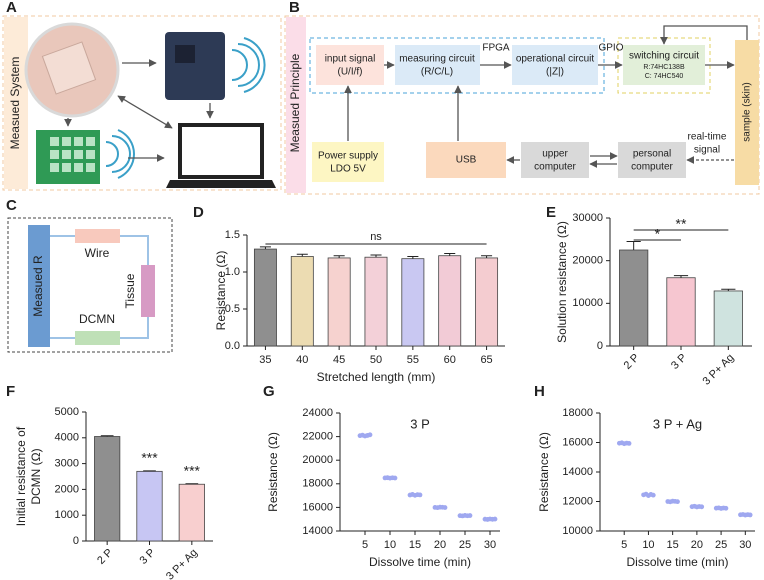 The image size is (764, 580). Describe the element at coordinates (376, 237) in the screenshot. I see `annotation: ns` at that location.